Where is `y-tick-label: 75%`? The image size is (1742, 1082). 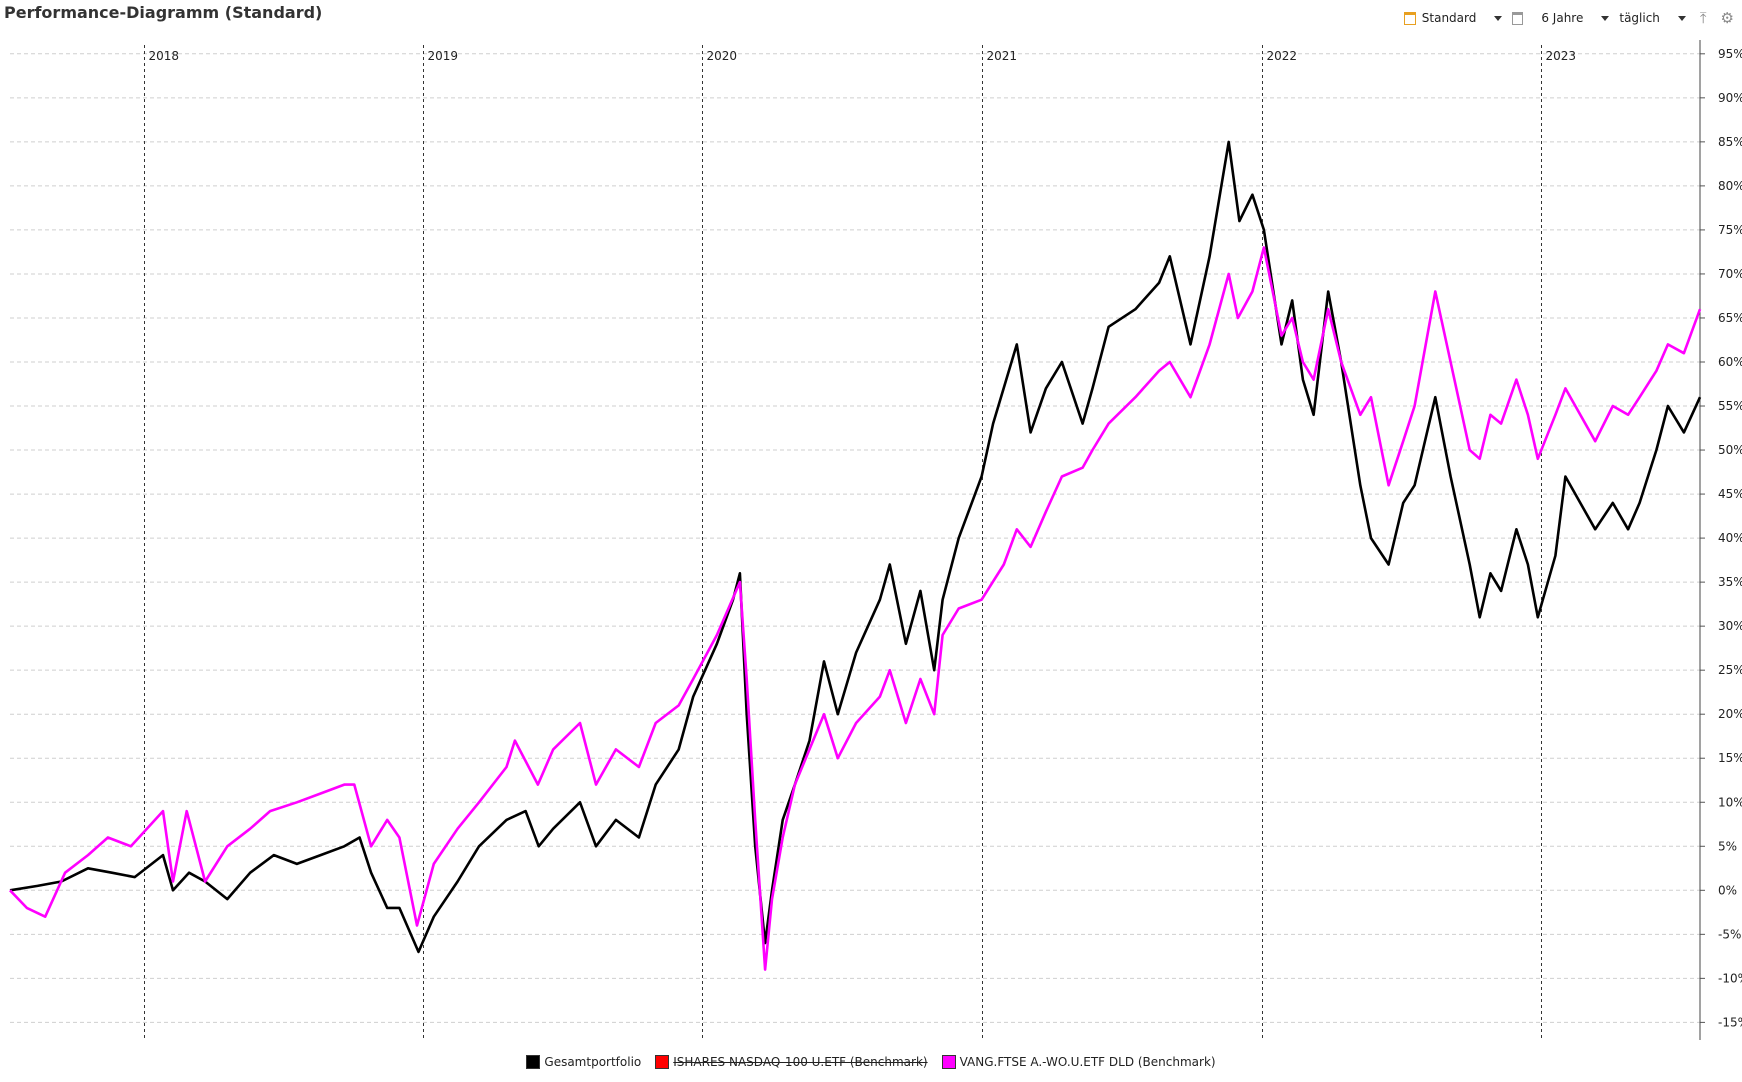 y-tick-label: 75% is located at coordinates (1730, 230).